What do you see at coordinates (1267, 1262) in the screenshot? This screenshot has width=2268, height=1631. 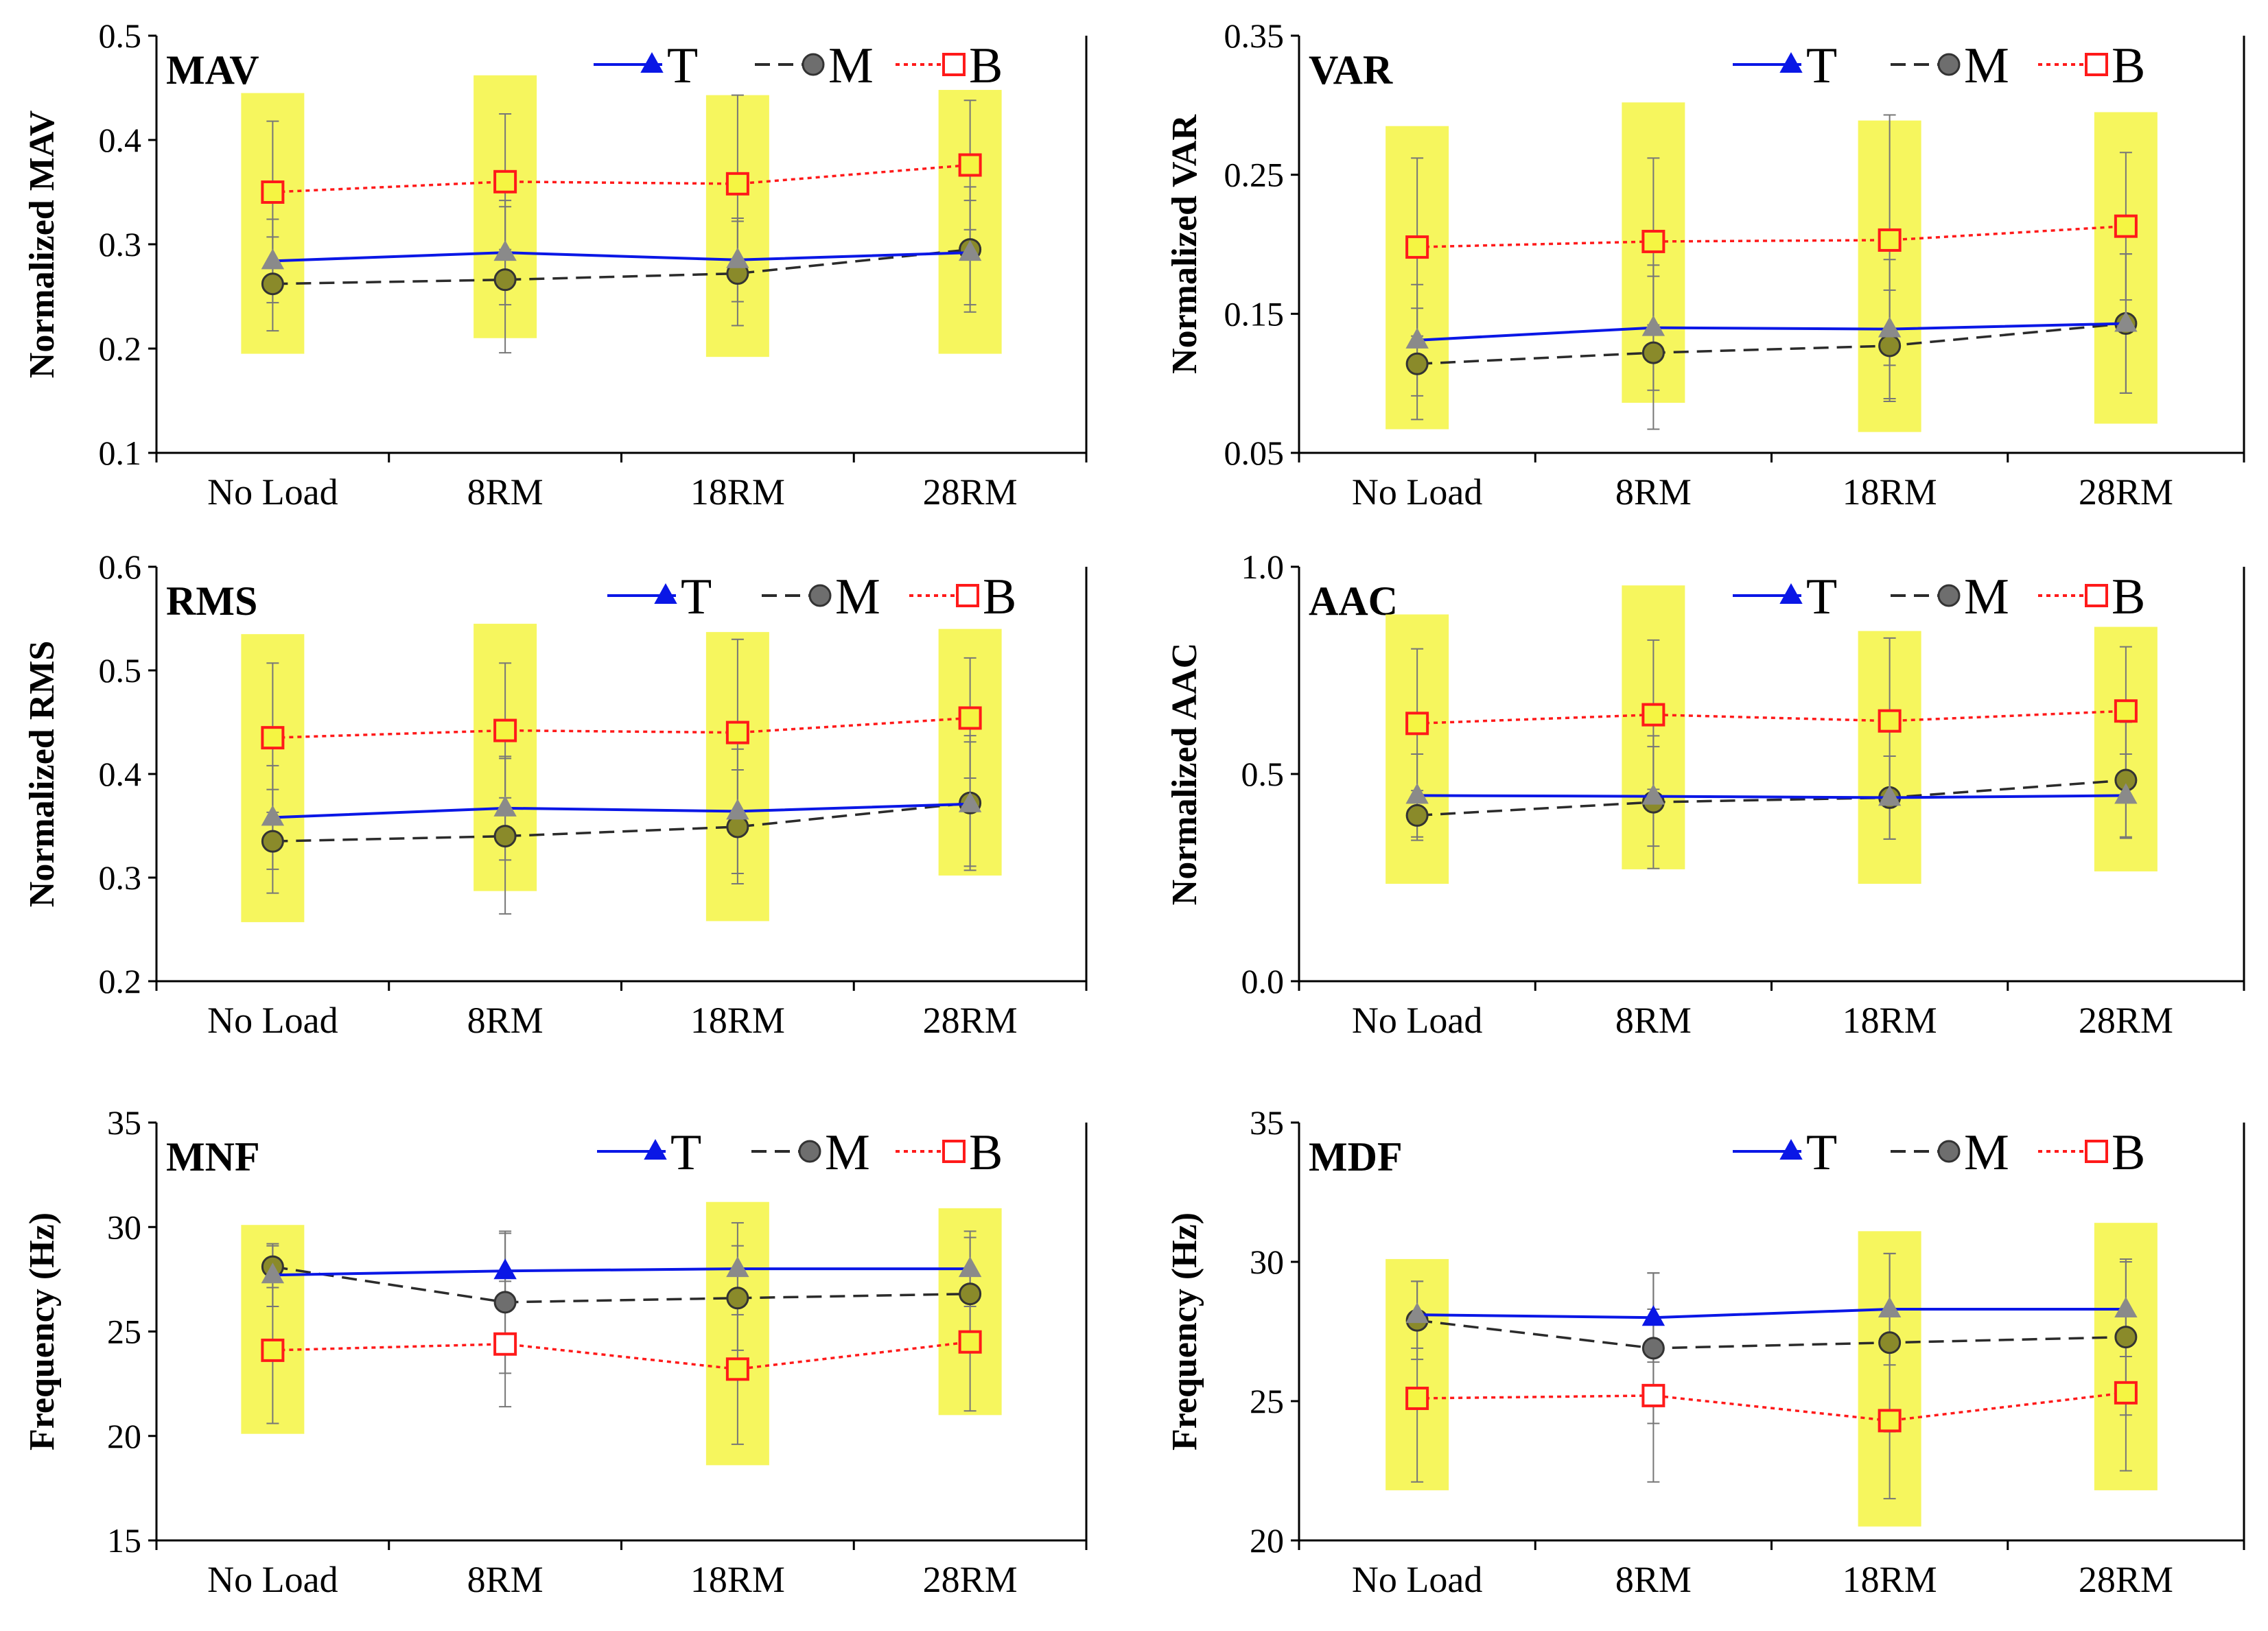 I see `y-tick-label: 30` at bounding box center [1267, 1262].